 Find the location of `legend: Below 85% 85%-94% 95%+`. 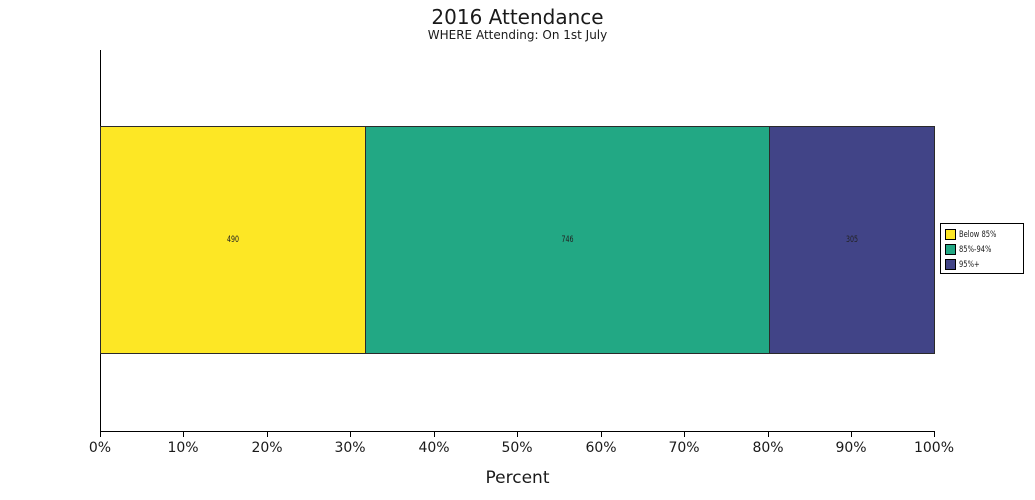

legend: Below 85% 85%-94% 95%+ is located at coordinates (982, 248).